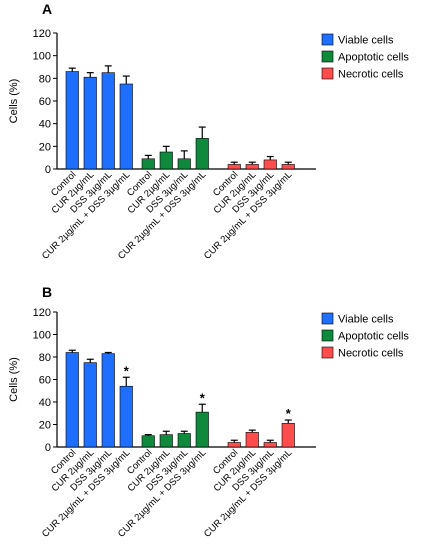  What do you see at coordinates (47, 292) in the screenshot?
I see `panel-letter: B` at bounding box center [47, 292].